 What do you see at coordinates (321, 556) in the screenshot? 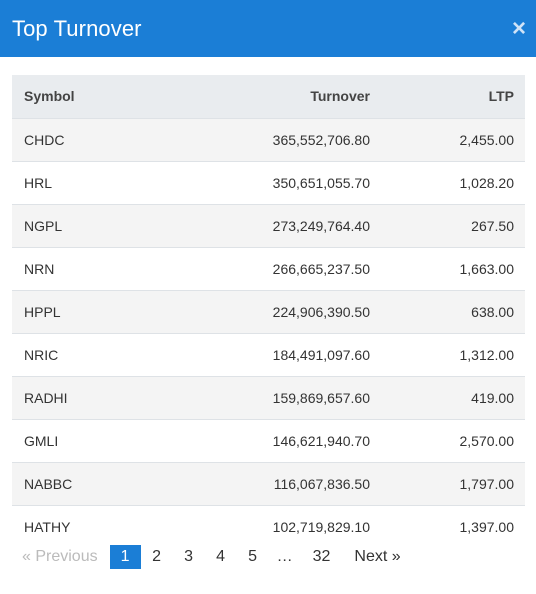
I see `pagination-page-32: 32` at bounding box center [321, 556].